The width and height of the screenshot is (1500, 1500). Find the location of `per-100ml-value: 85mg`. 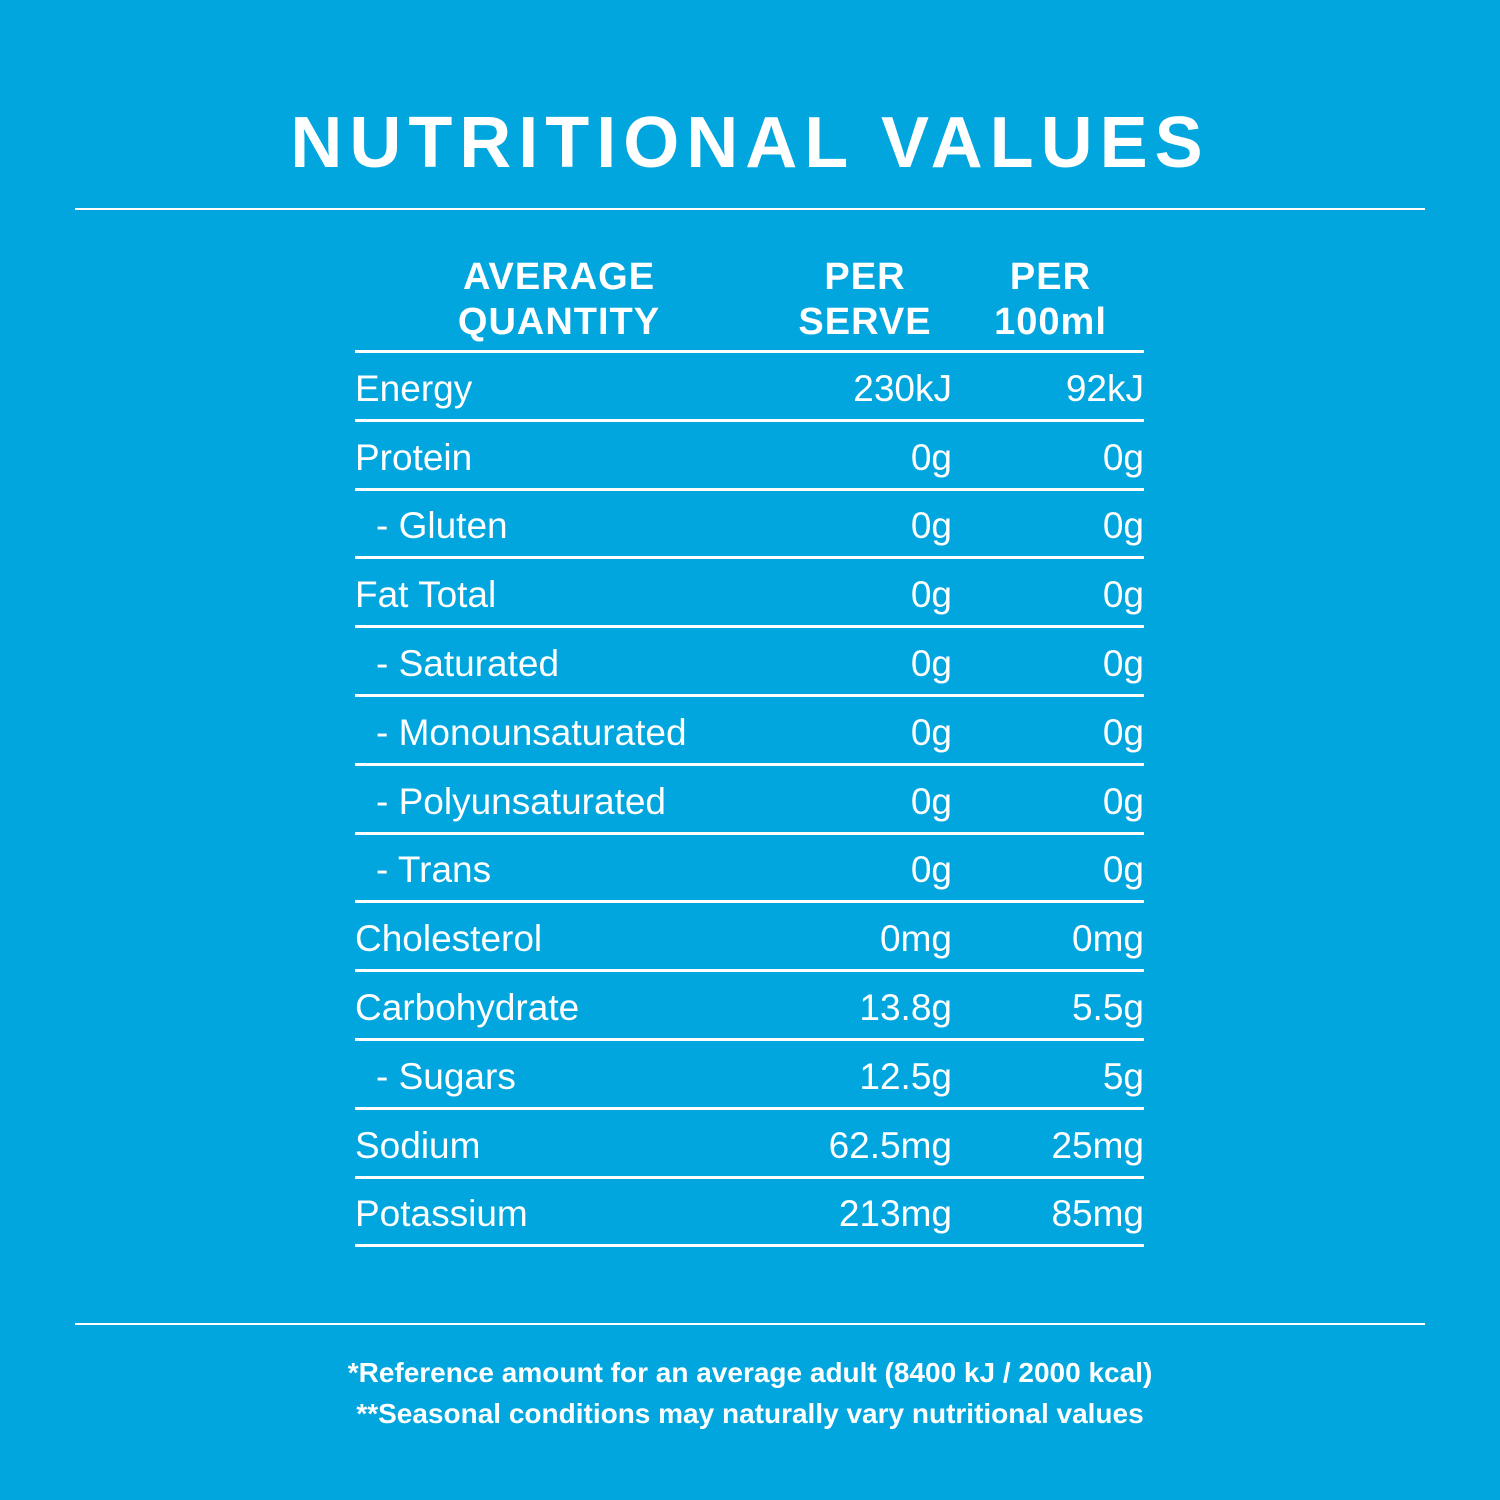

per-100ml-value: 85mg is located at coordinates (1097, 1214).